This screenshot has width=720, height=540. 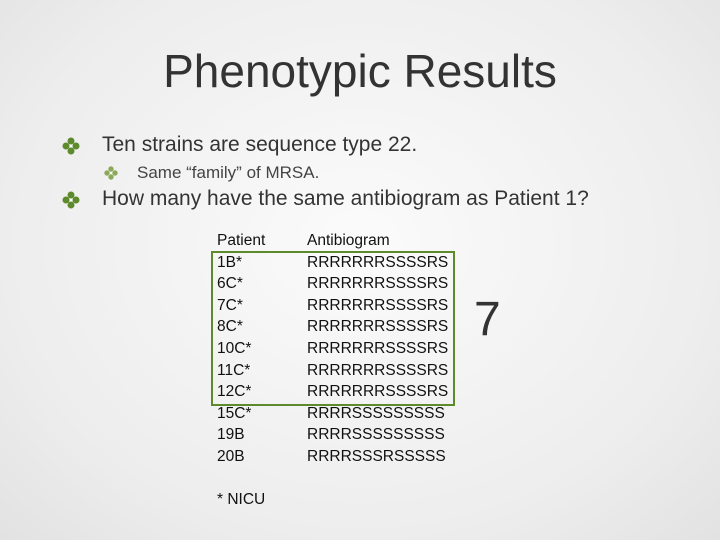 What do you see at coordinates (234, 392) in the screenshot?
I see `patient-id: 12C*` at bounding box center [234, 392].